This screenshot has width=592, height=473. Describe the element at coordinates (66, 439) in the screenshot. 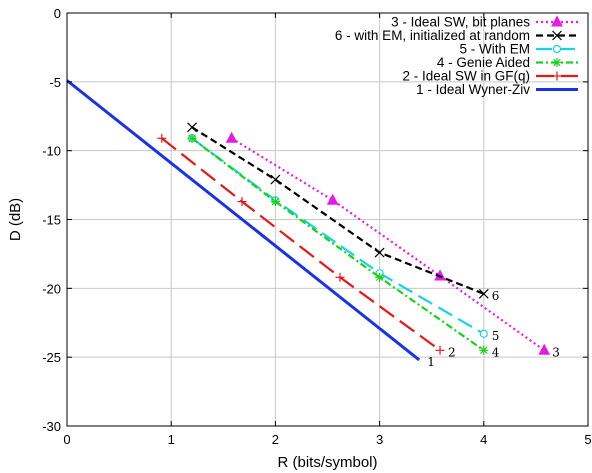

I see `x-tick-label: 0` at that location.